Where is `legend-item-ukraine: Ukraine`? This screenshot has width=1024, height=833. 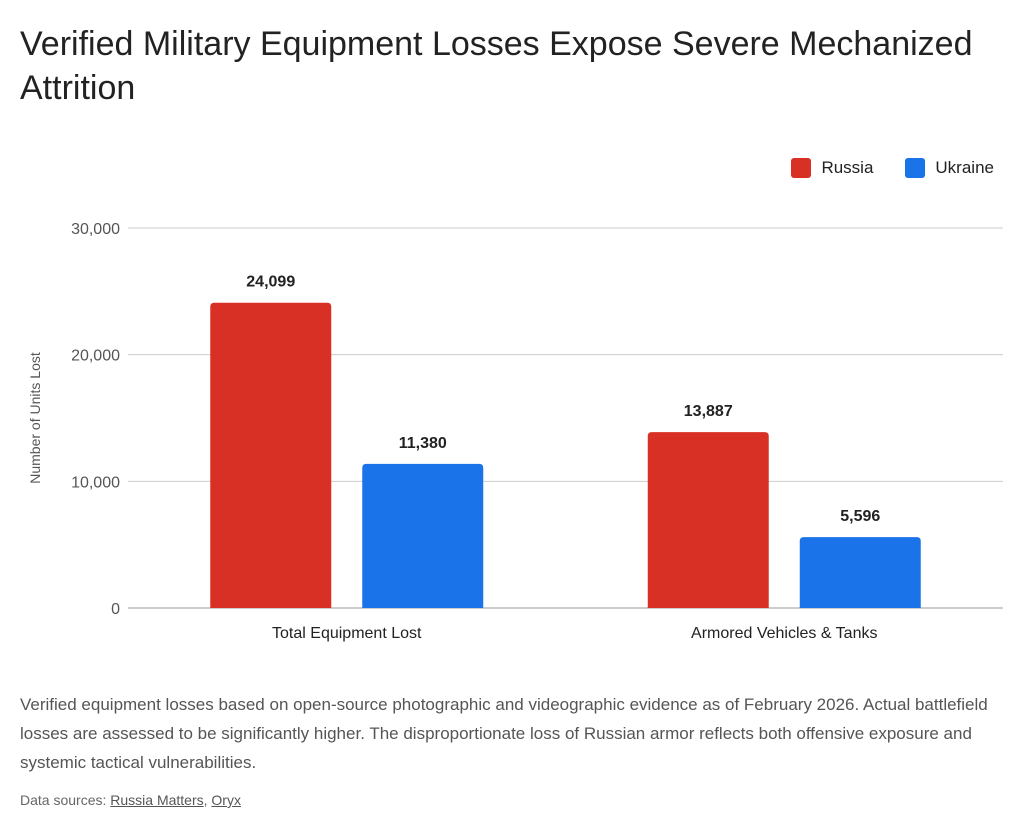
legend-item-ukraine: Ukraine is located at coordinates (949, 168).